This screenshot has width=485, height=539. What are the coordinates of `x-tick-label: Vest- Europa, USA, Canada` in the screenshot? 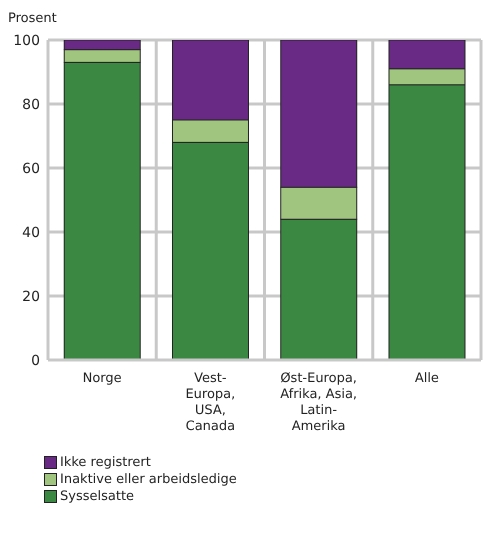 It's located at (210, 402).